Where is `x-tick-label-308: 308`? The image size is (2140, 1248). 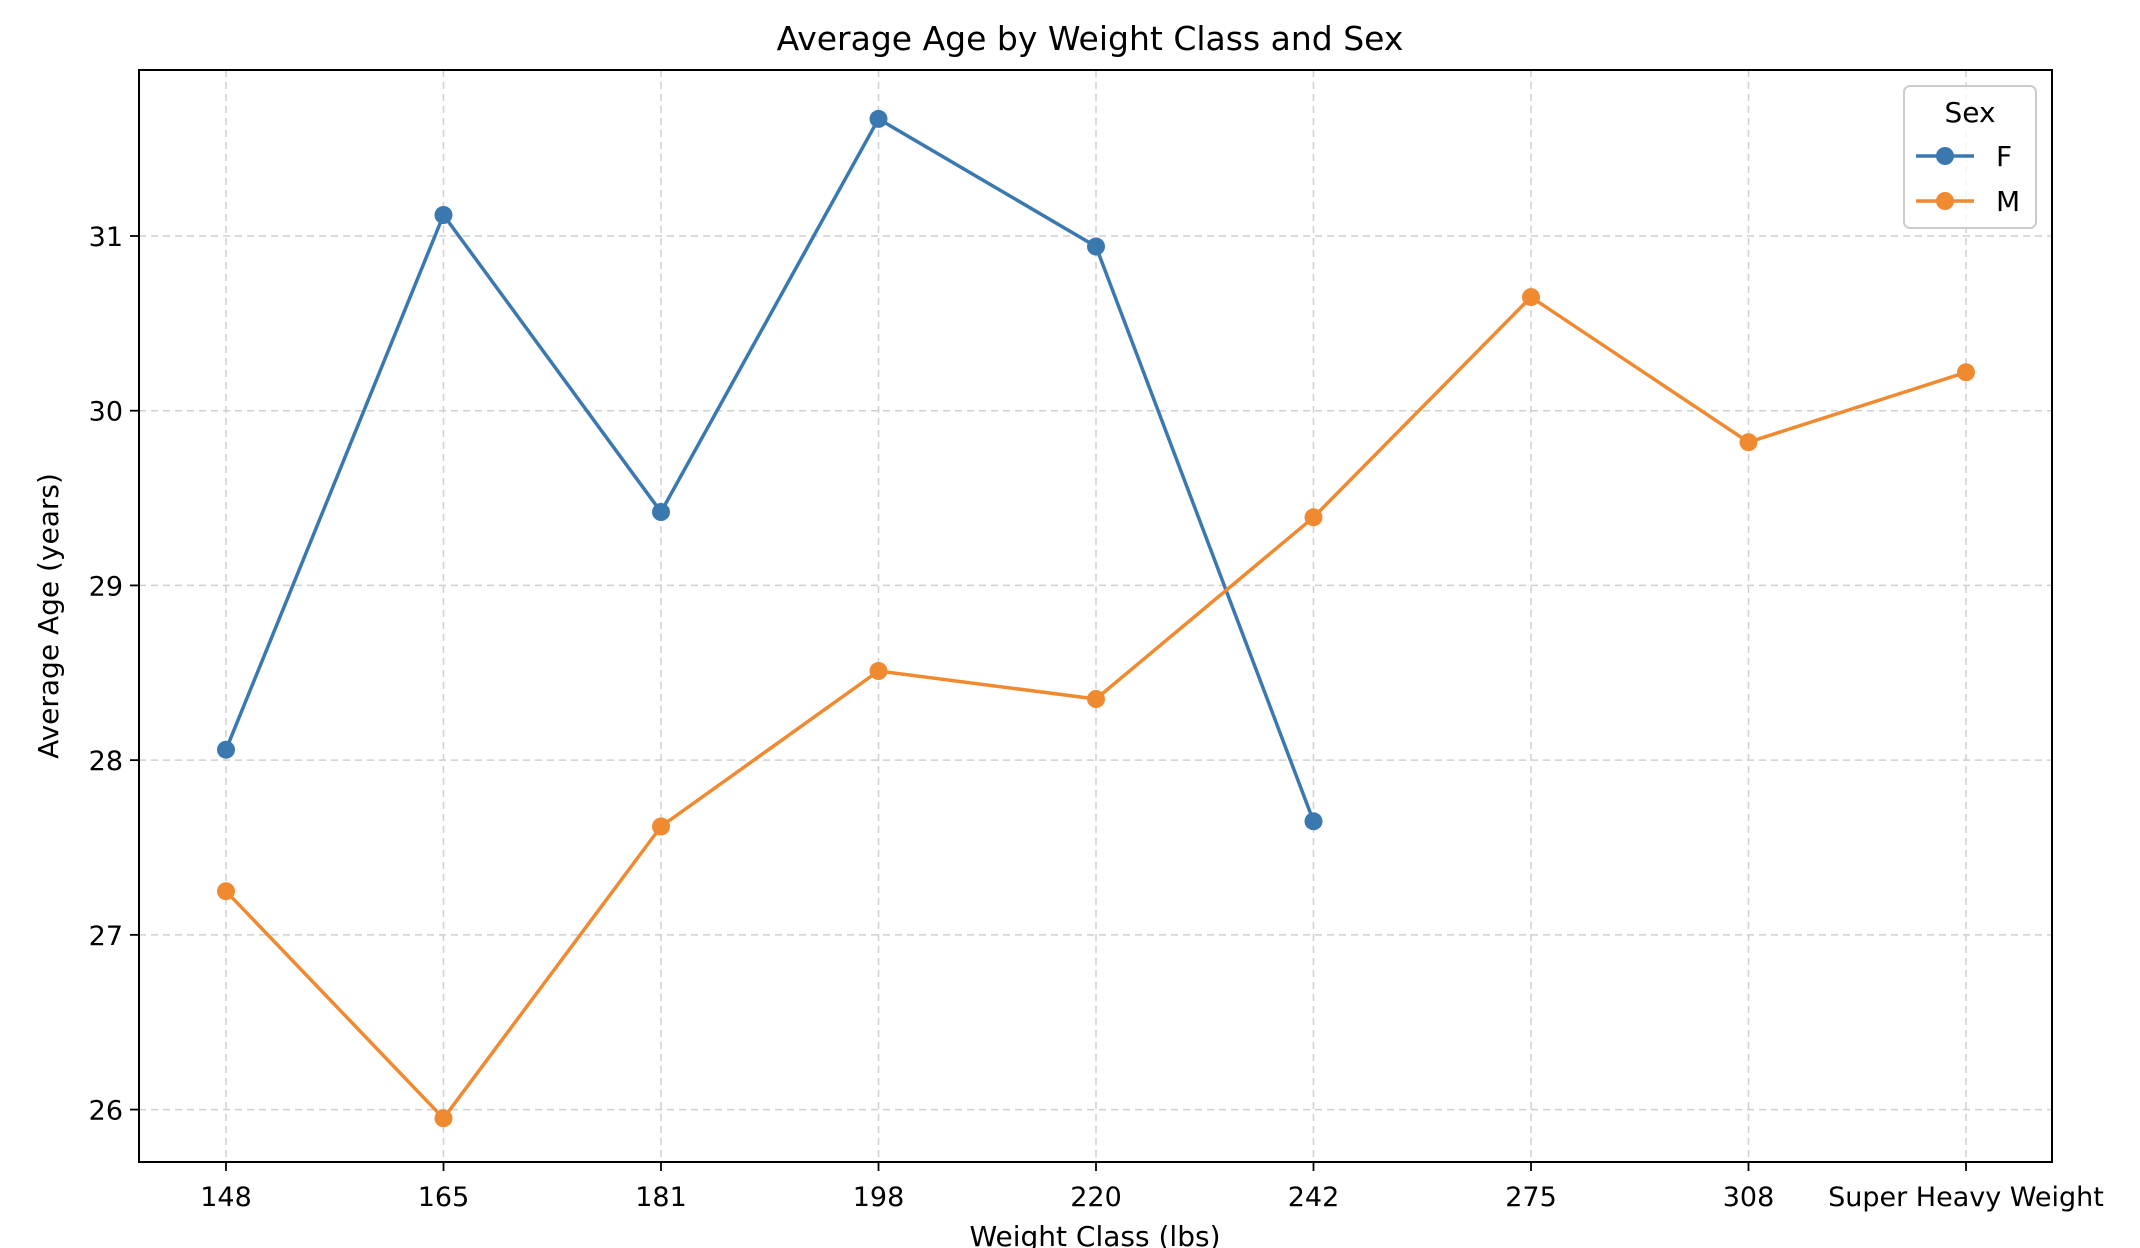 x-tick-label-308: 308 is located at coordinates (1749, 1197).